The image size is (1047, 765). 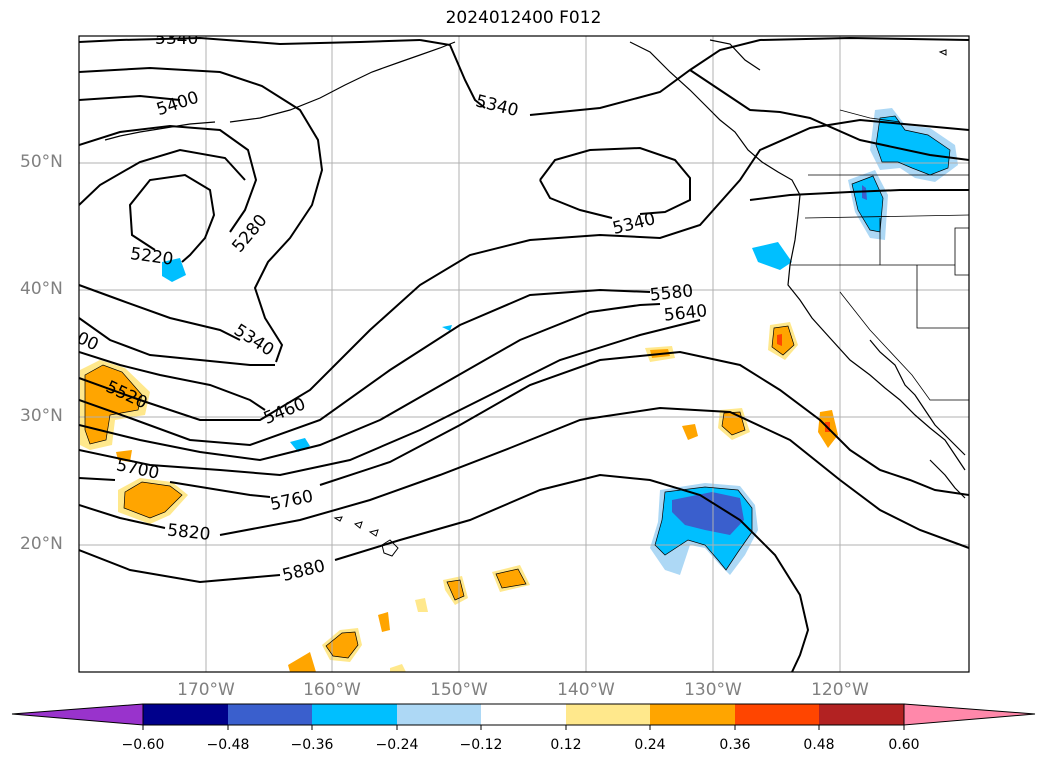 What do you see at coordinates (397, 745) in the screenshot?
I see `colorbar-tick-label: −0.24` at bounding box center [397, 745].